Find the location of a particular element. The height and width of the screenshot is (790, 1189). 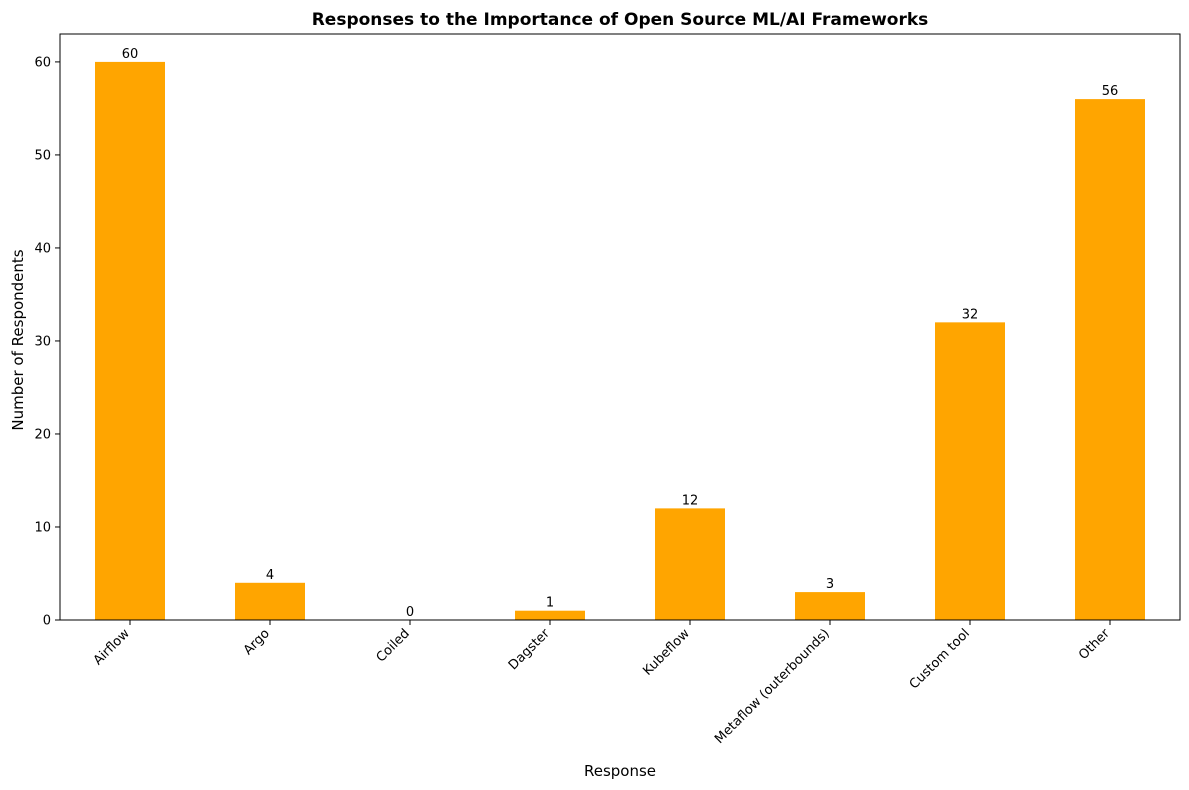

x-tick-label: Metaflow (outerbounds) is located at coordinates (772, 686).